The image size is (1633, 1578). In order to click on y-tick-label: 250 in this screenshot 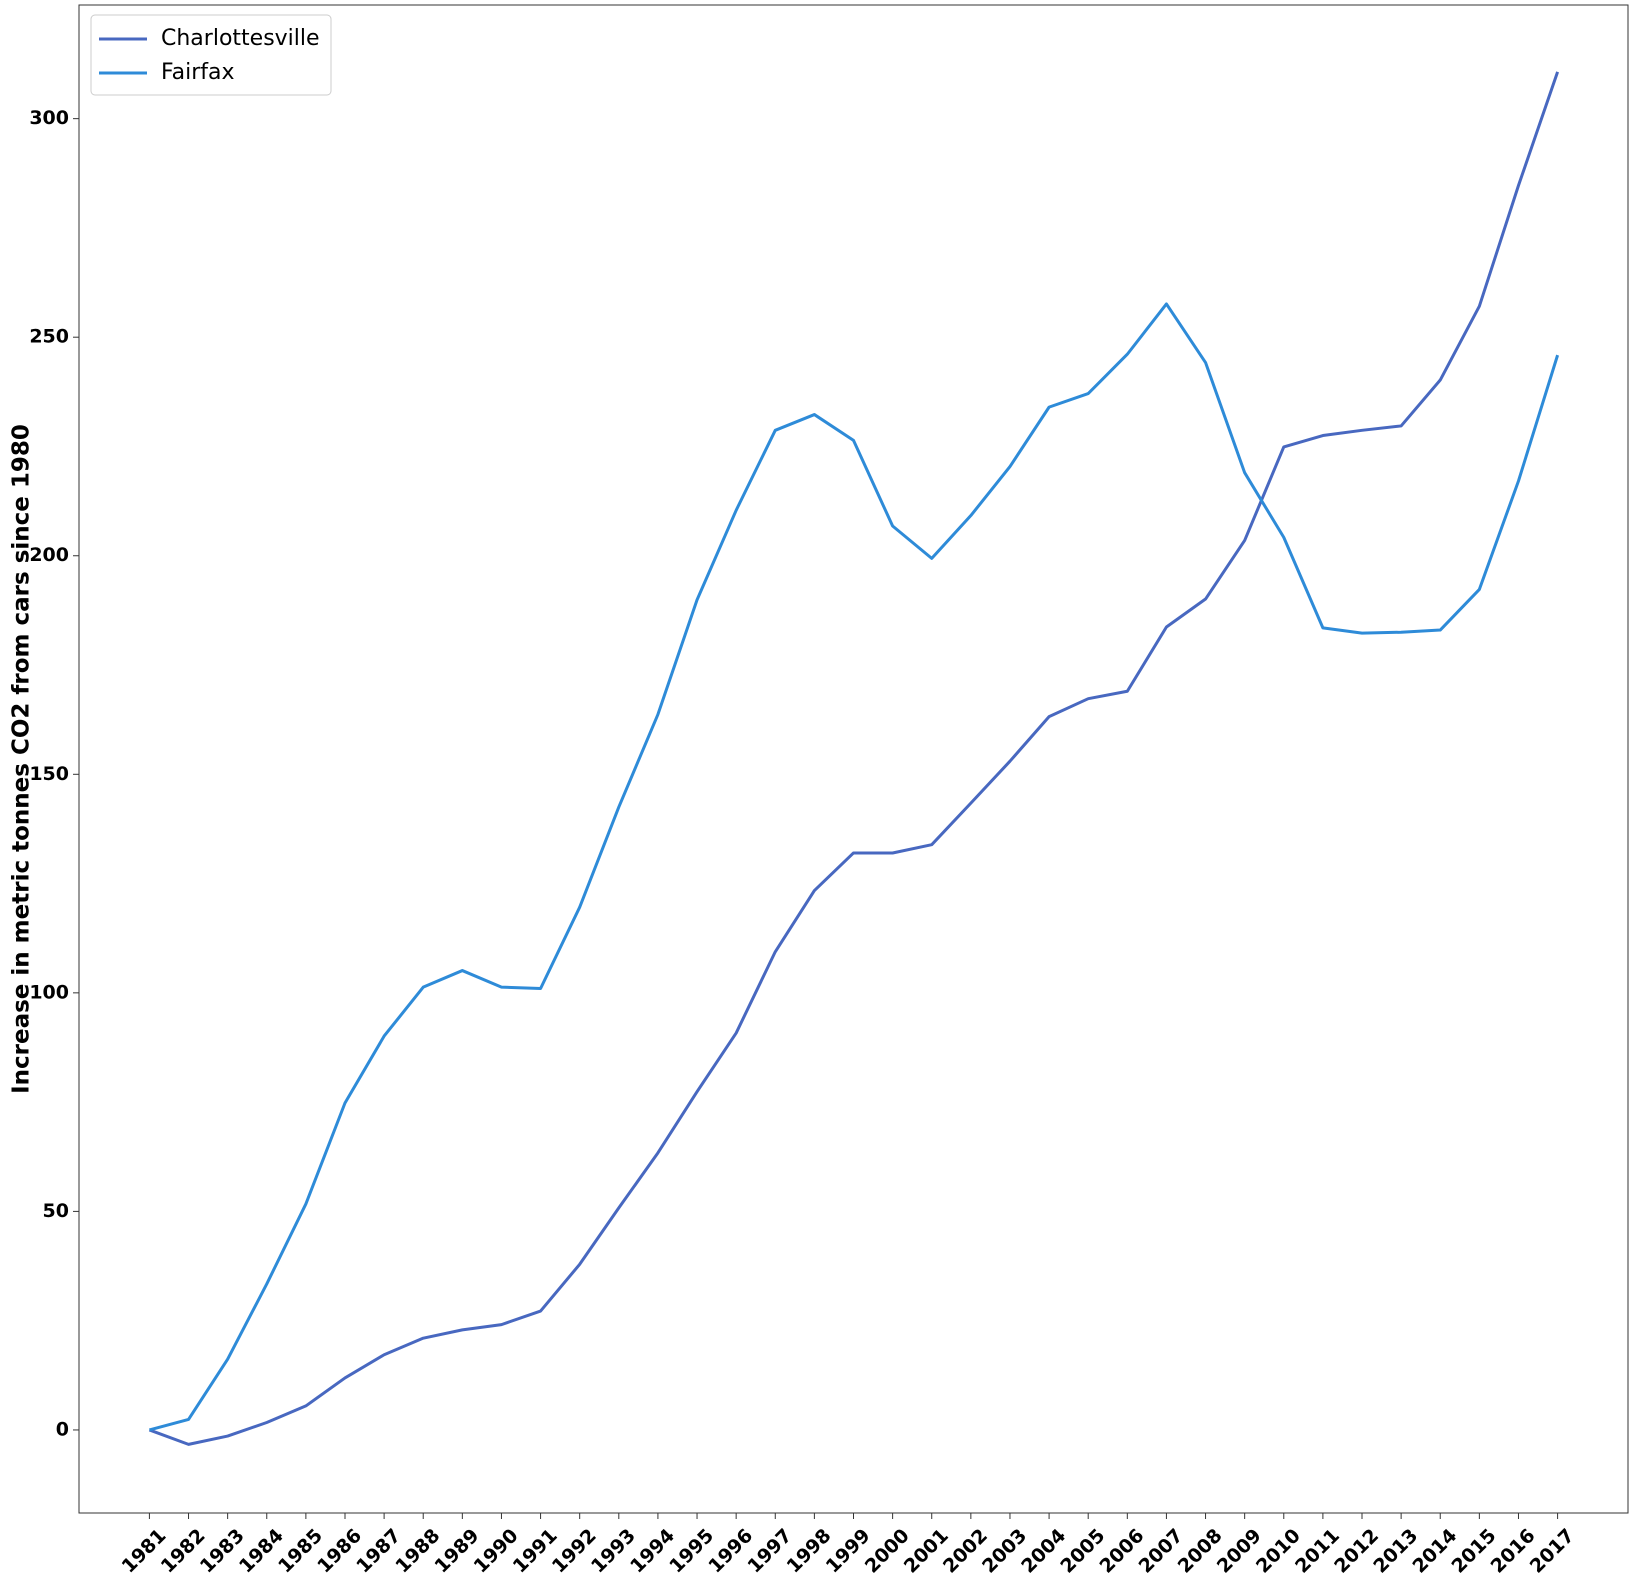, I will do `click(49, 337)`.